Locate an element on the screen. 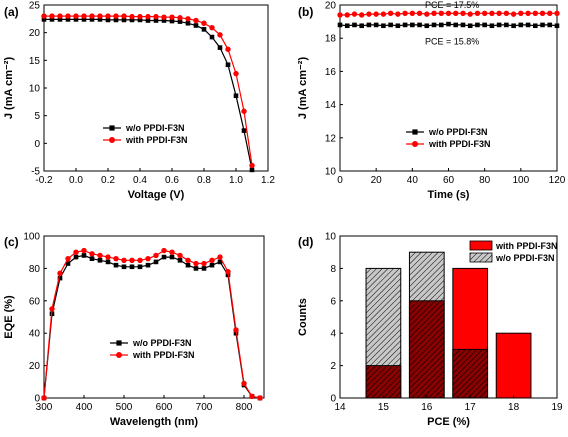 The height and width of the screenshot is (437, 568). x-tick-label: 60 is located at coordinates (449, 180).